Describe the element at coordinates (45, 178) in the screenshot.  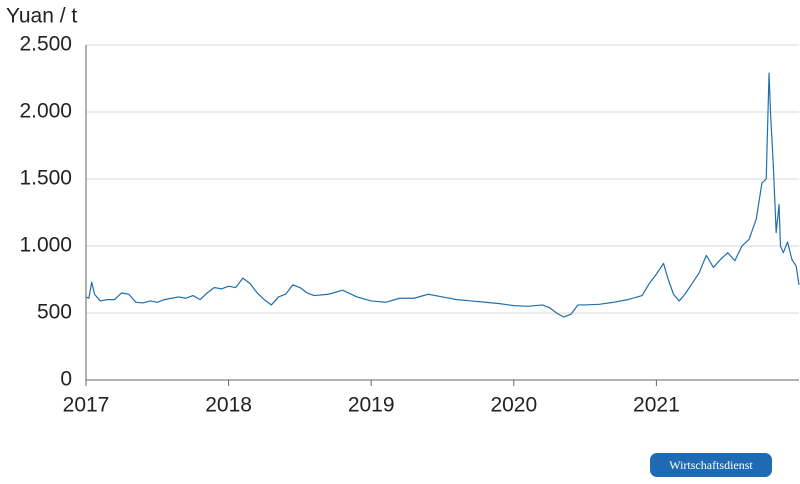
I see `y-tick-label: 1.500` at that location.